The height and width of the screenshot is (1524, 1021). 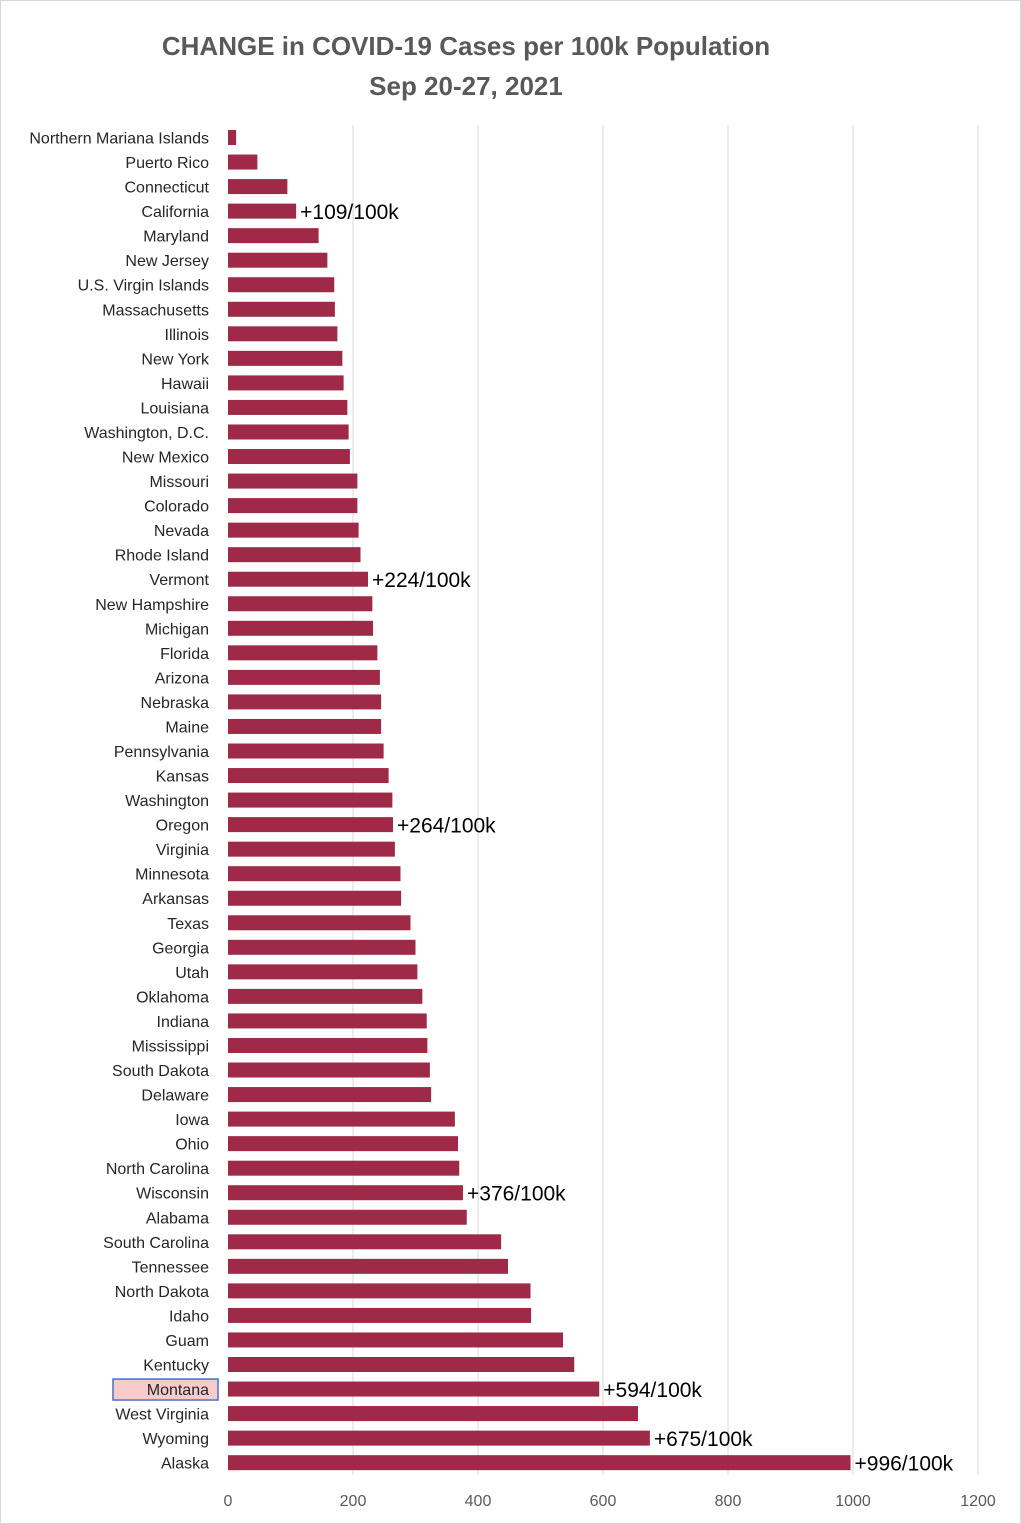 What do you see at coordinates (516, 1194) in the screenshot?
I see `data-label: +376/100k` at bounding box center [516, 1194].